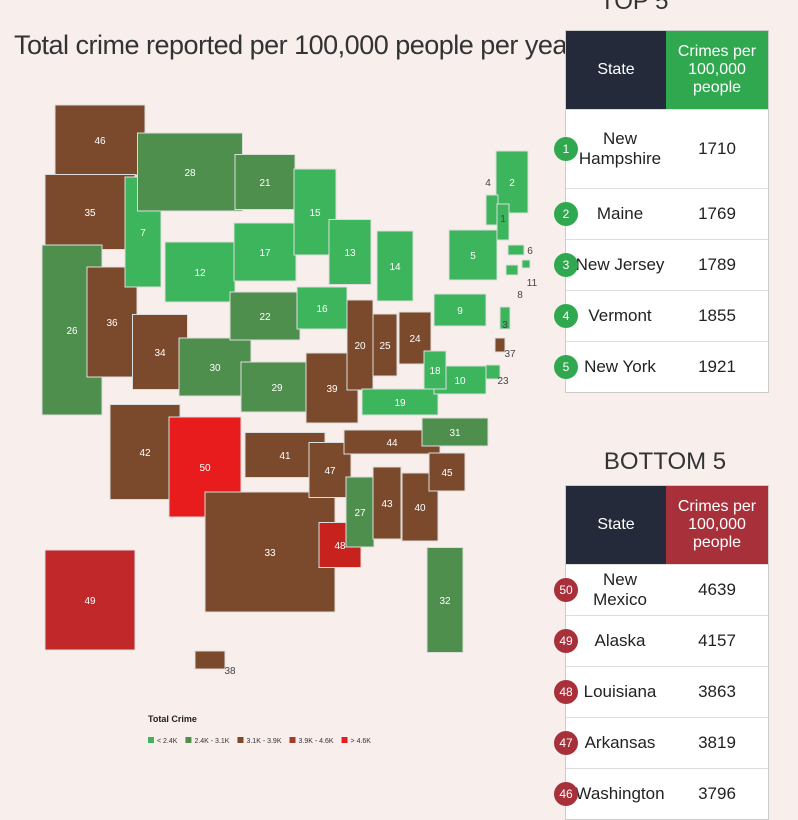 The image size is (798, 820). Describe the element at coordinates (285, 456) in the screenshot. I see `state-rank: 41` at that location.